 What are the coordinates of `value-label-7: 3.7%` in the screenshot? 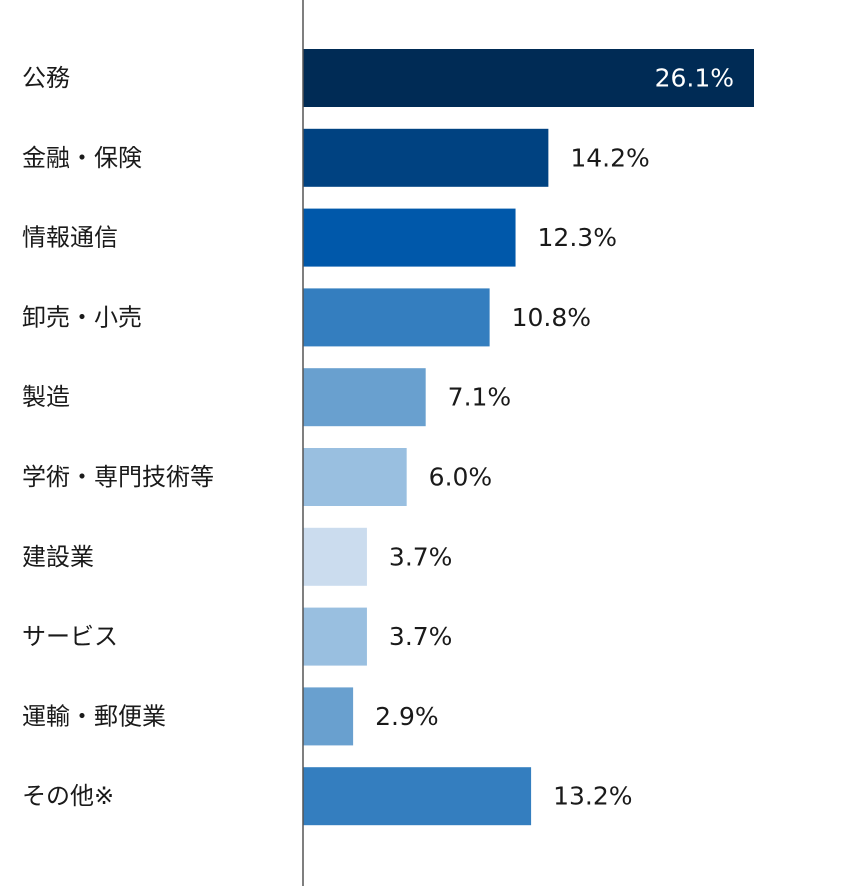 It's located at (421, 636).